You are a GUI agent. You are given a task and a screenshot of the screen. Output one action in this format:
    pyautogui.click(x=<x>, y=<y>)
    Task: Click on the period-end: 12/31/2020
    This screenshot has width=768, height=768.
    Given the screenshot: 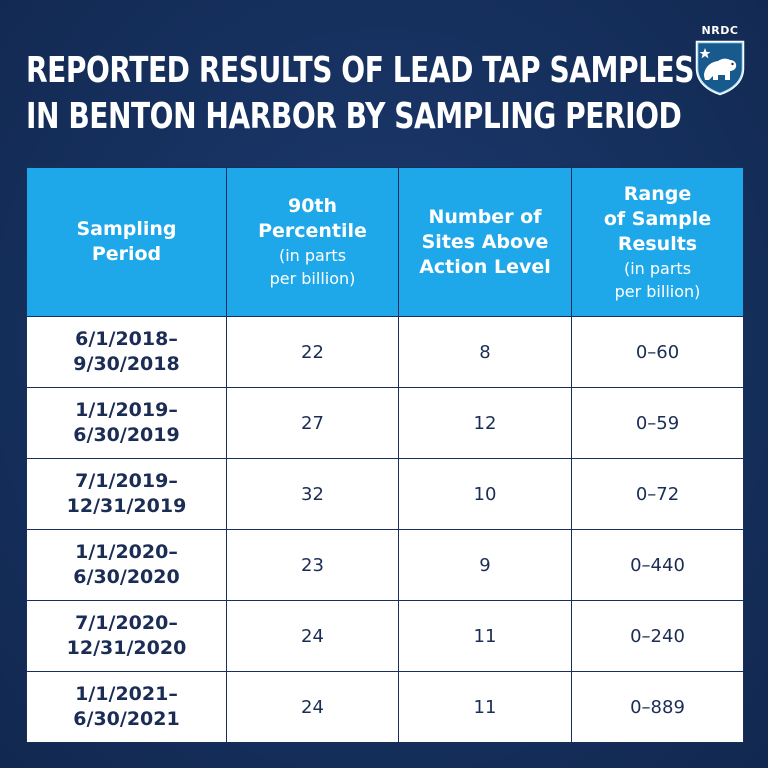 What is the action you would take?
    pyautogui.click(x=126, y=648)
    